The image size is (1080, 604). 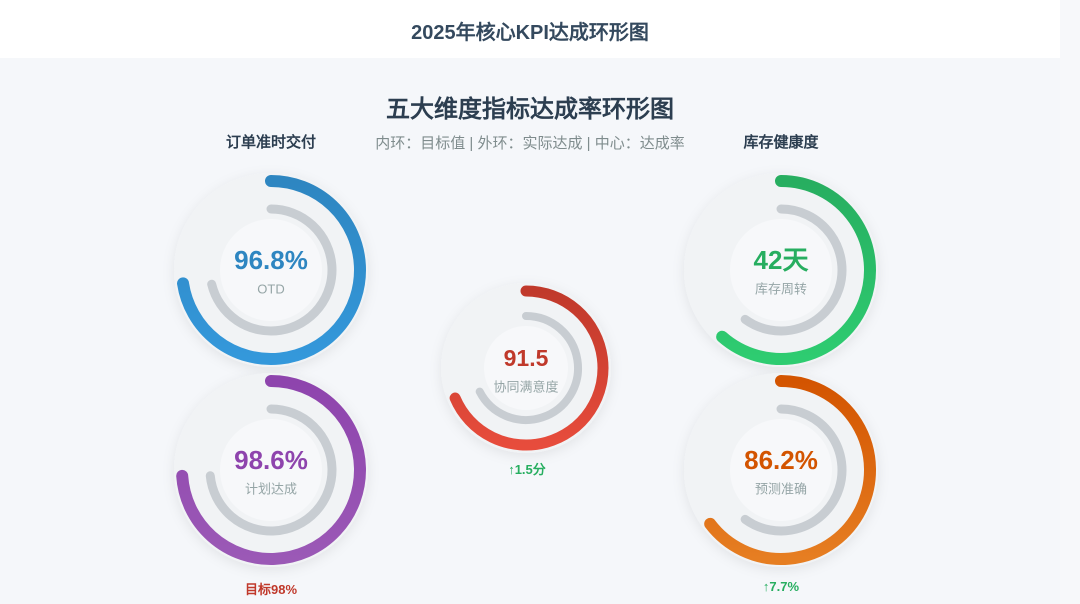 I want to click on ring-sublabel: 协同满意度, so click(x=525, y=386).